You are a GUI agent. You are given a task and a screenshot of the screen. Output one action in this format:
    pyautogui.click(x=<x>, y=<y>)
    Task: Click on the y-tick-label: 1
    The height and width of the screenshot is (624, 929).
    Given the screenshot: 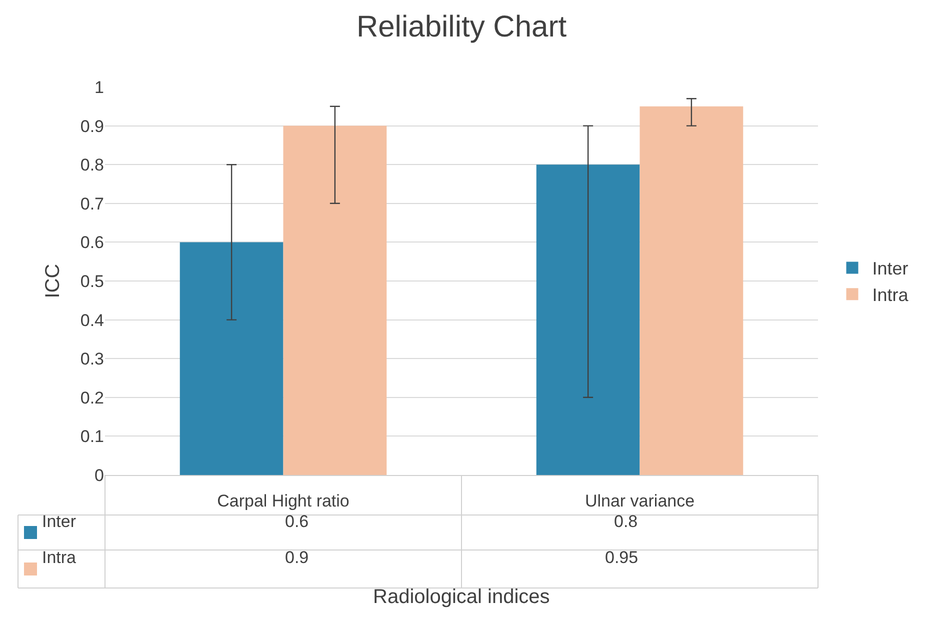 What is the action you would take?
    pyautogui.click(x=99, y=87)
    